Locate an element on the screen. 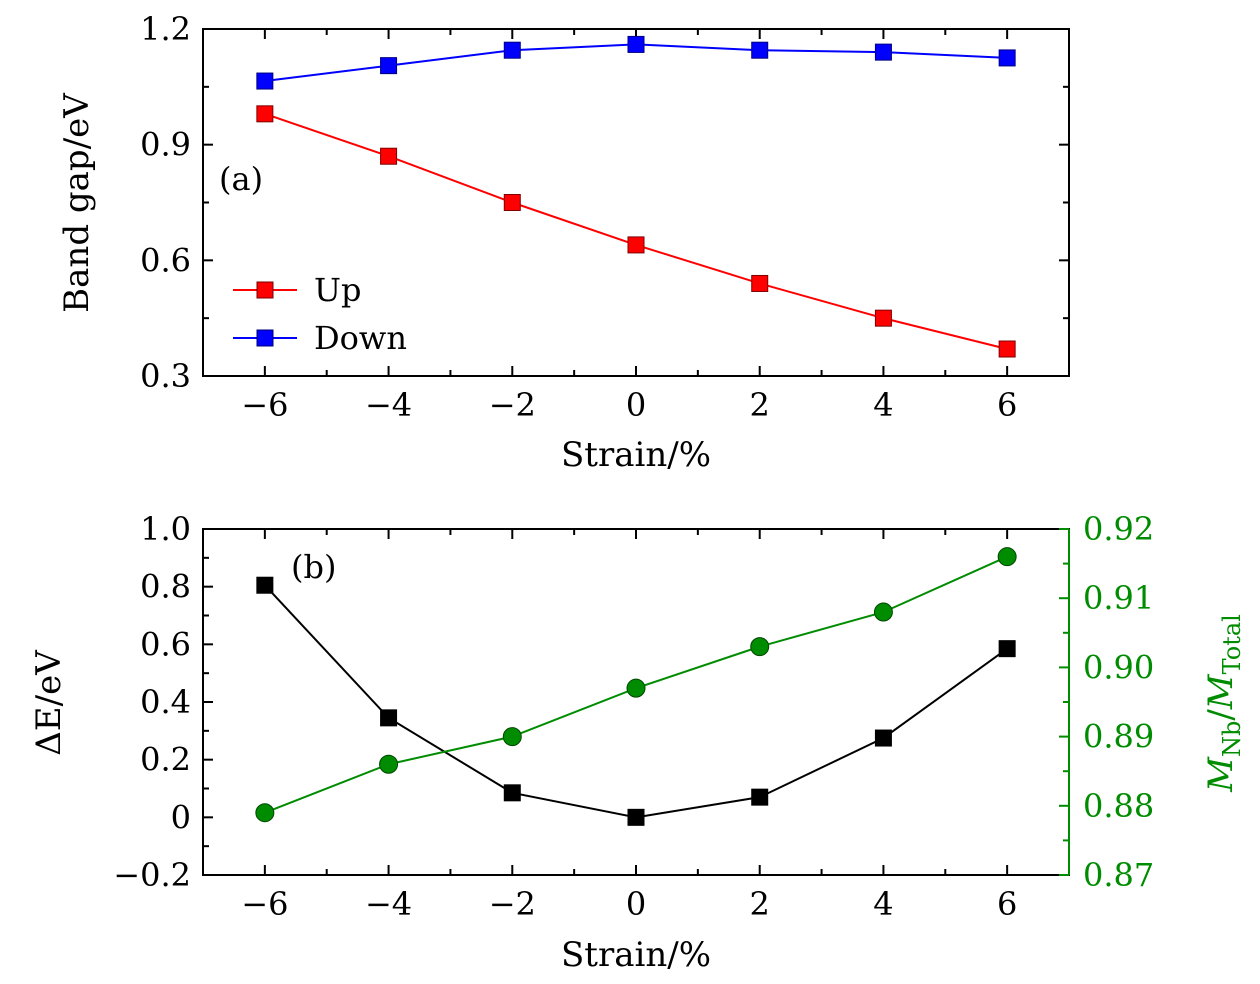  legend-up-label: Up is located at coordinates (337, 290).